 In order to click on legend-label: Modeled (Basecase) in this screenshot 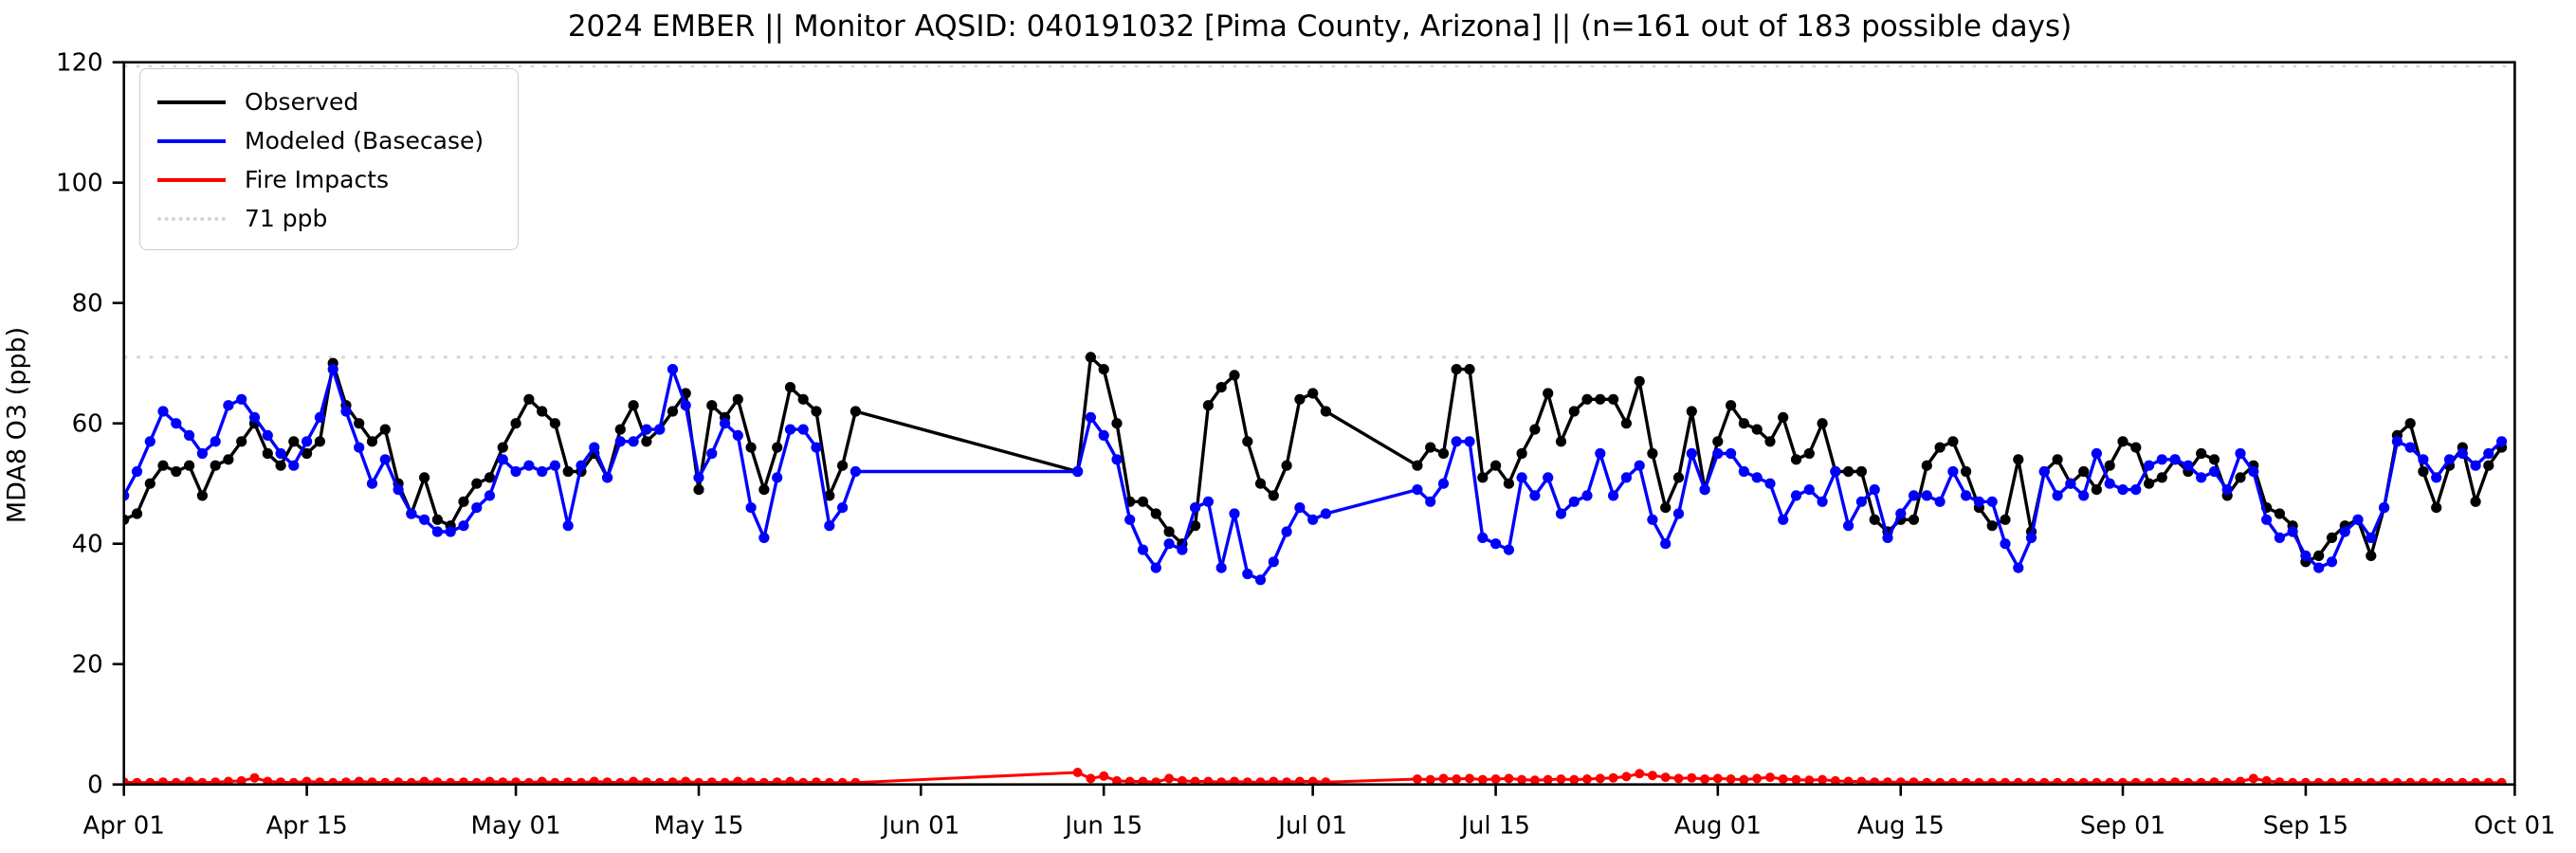, I will do `click(364, 140)`.